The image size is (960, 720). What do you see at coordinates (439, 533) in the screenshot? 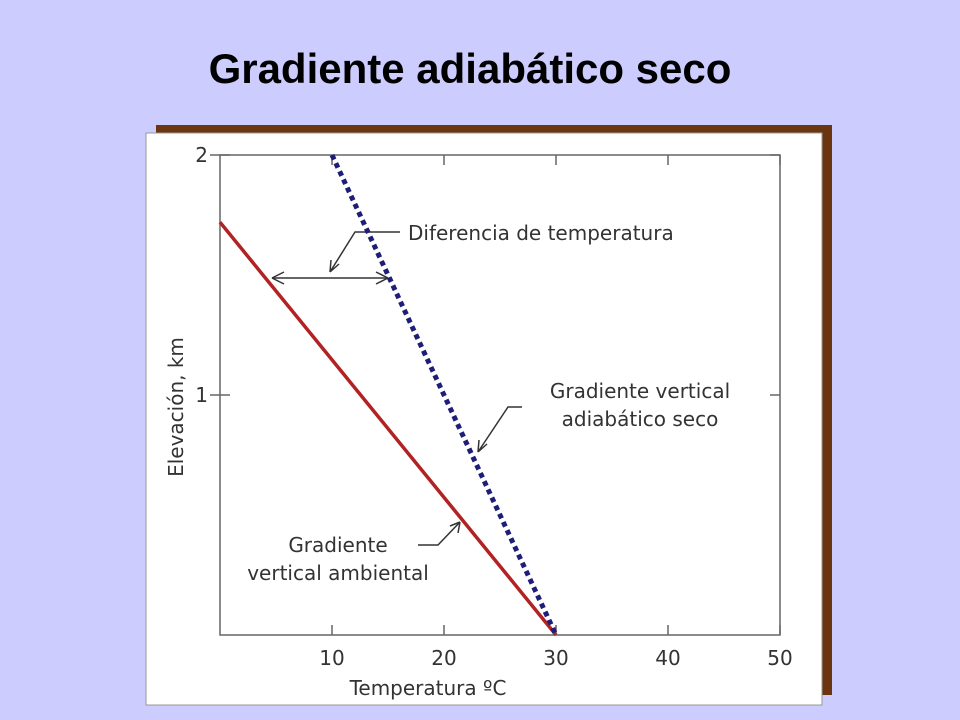
I see `leader-env` at bounding box center [439, 533].